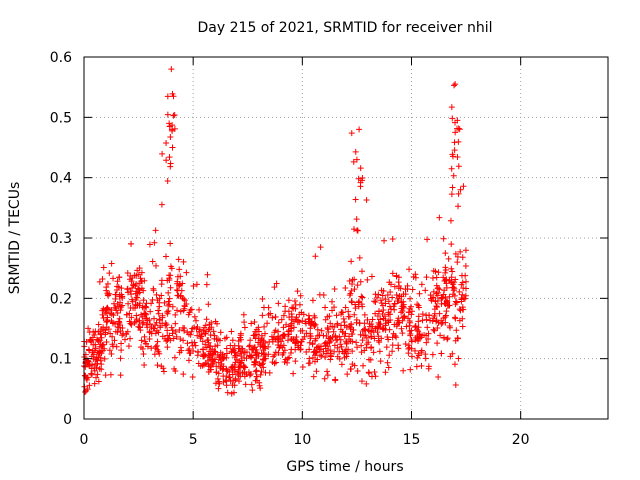  I want to click on x-tick-label: 0, so click(84, 440).